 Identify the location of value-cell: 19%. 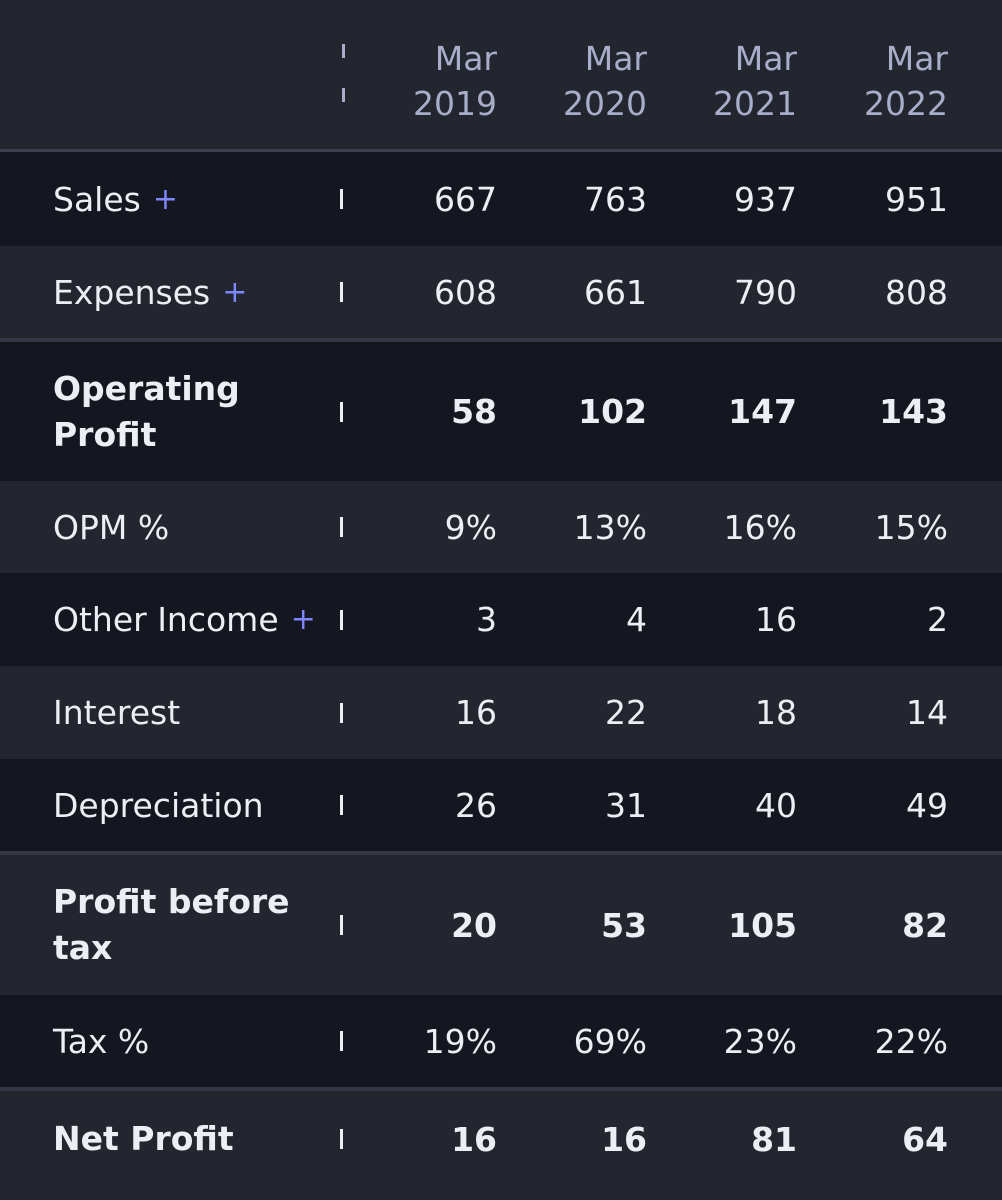
(460, 1041).